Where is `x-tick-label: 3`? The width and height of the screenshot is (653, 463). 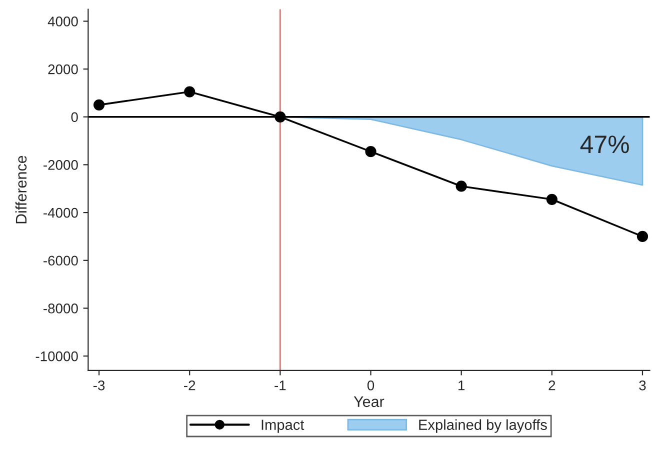 x-tick-label: 3 is located at coordinates (642, 385).